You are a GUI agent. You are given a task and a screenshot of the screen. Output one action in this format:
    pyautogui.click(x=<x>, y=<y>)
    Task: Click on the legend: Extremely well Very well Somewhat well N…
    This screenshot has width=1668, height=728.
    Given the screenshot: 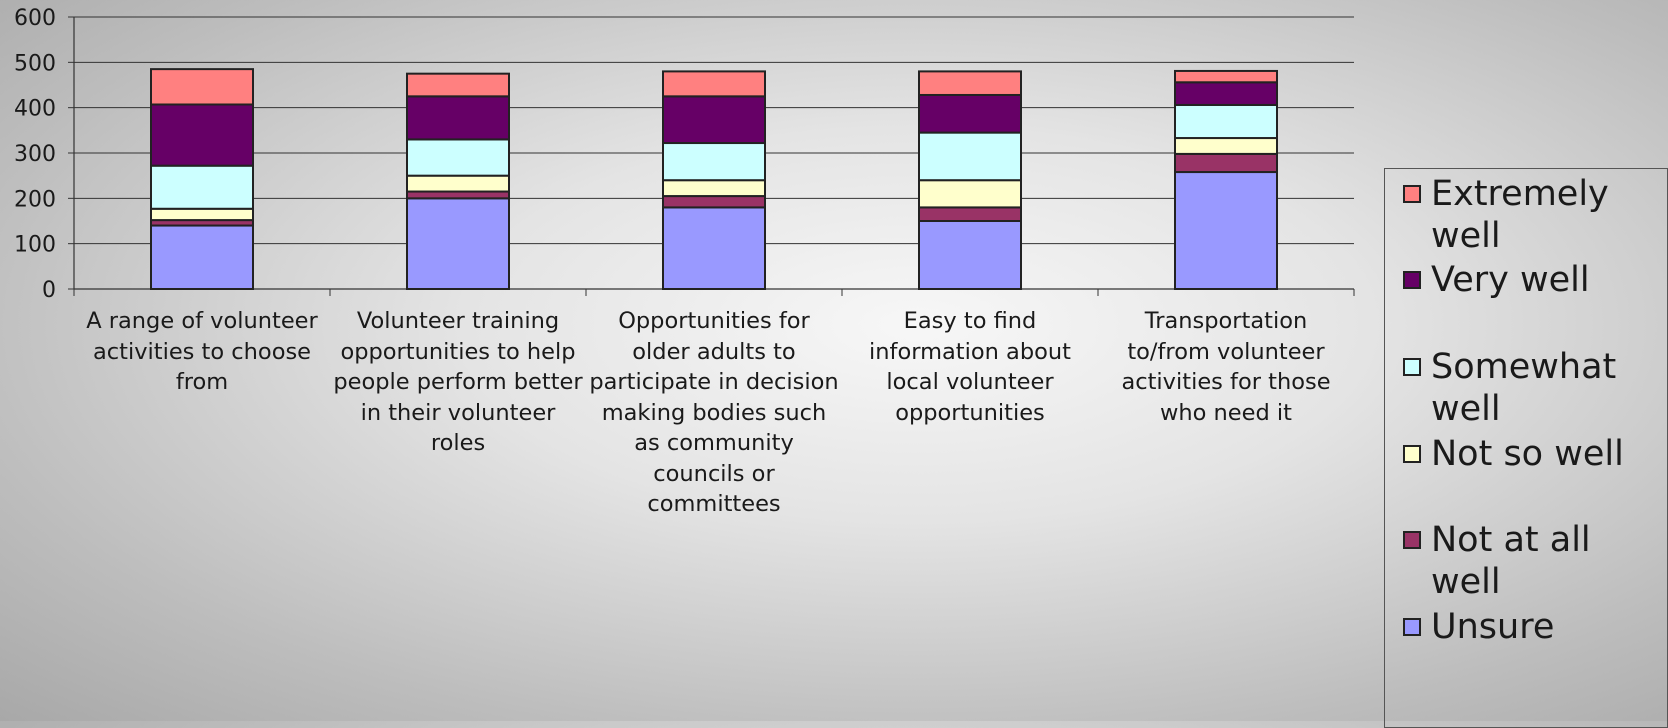 What is the action you would take?
    pyautogui.click(x=1526, y=448)
    